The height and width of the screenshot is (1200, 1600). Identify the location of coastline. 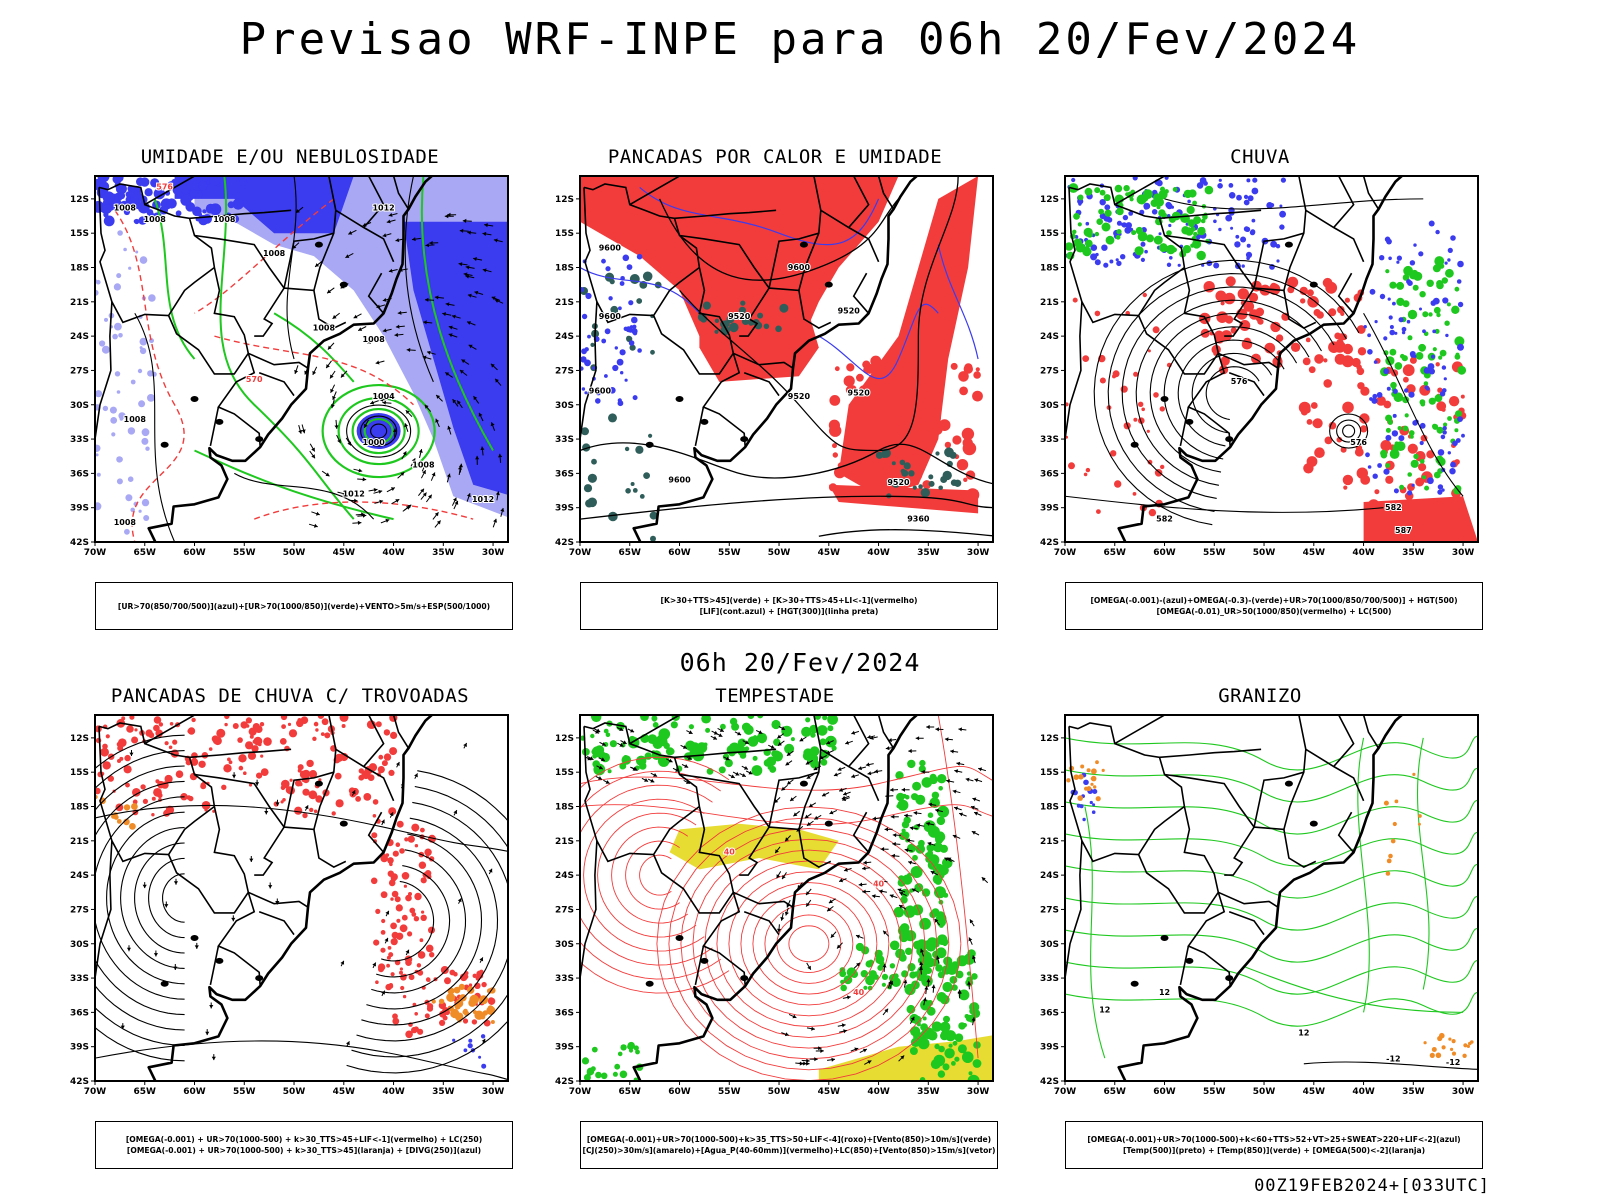
(749, 359).